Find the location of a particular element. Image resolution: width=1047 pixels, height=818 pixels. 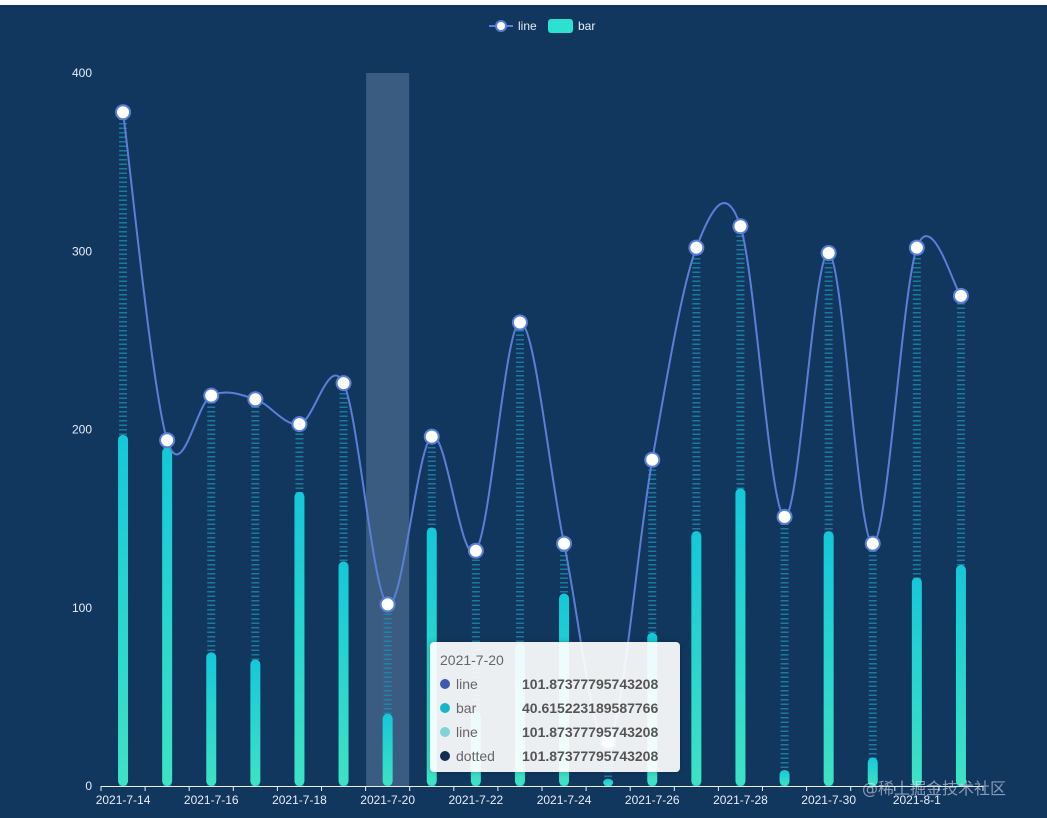

watermark: @稀土掘金技术社区 is located at coordinates (934, 788).